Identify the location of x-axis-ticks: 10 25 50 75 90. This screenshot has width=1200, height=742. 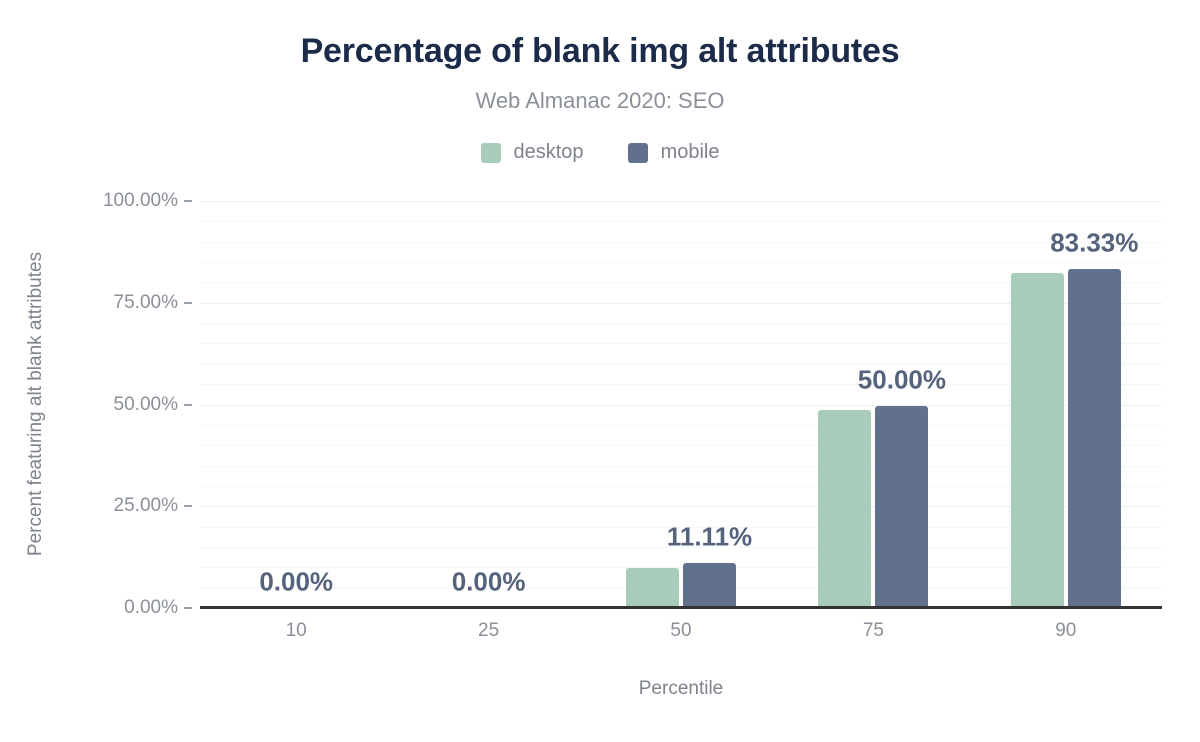
(681, 632).